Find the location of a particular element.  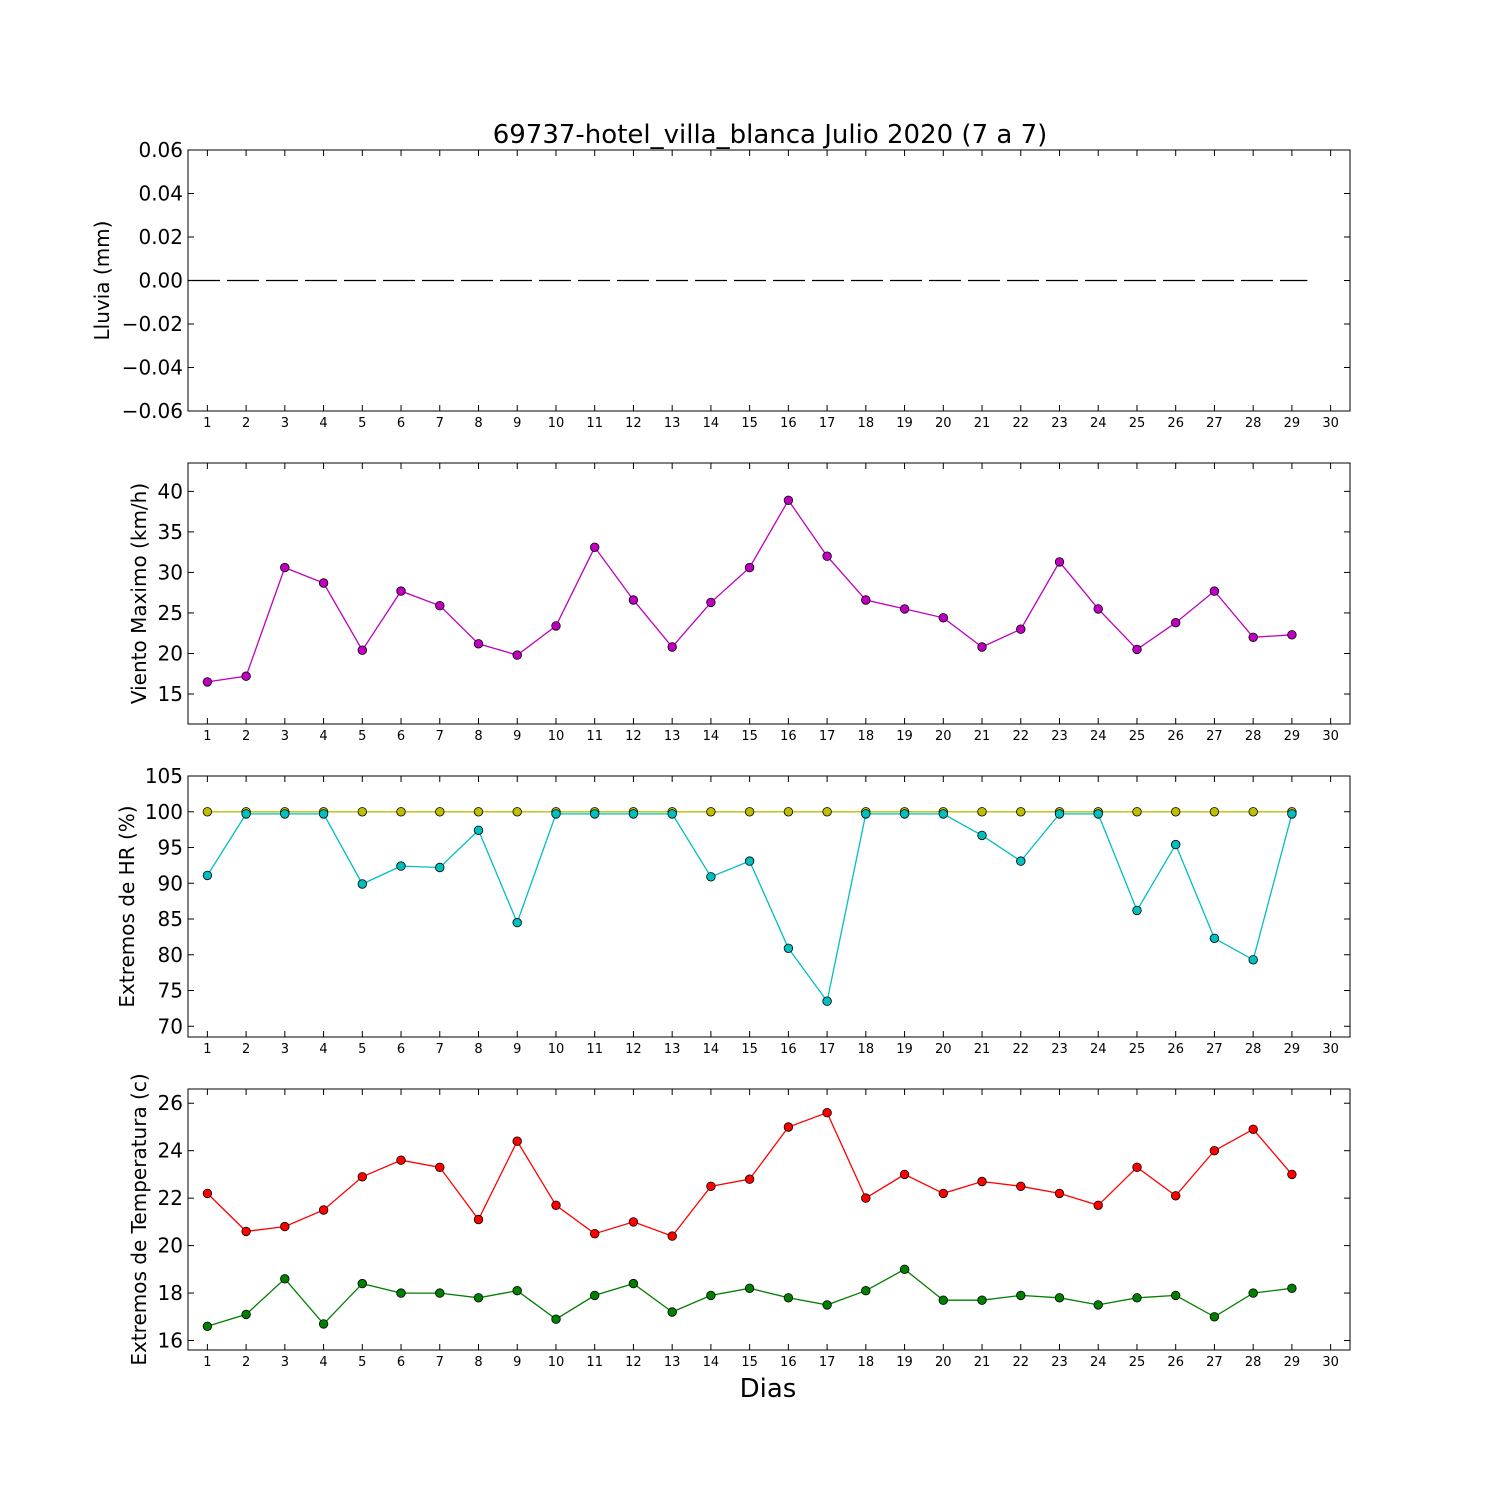

x-tick-label: 8 is located at coordinates (478, 736).